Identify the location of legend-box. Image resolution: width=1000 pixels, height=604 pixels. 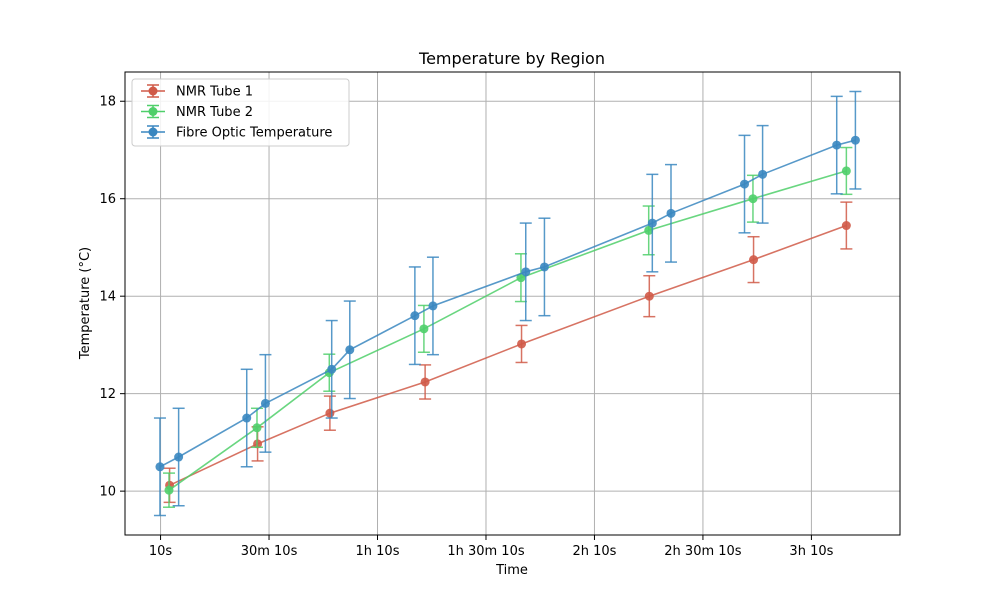
(240, 112).